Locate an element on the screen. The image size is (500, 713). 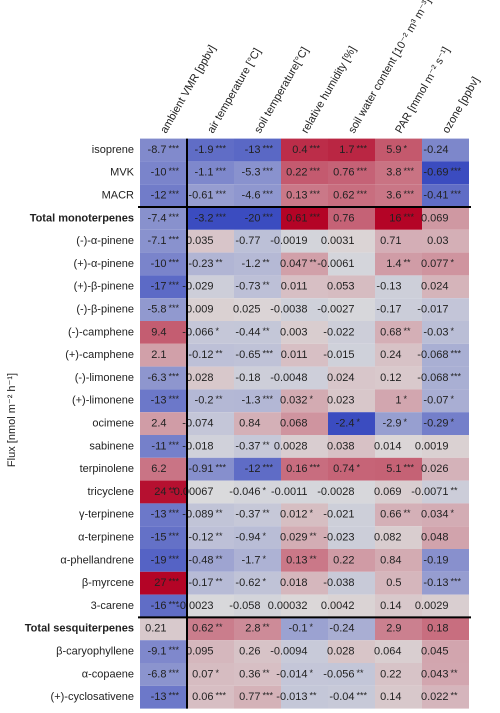
cell-value: -13 is located at coordinates (159, 697).